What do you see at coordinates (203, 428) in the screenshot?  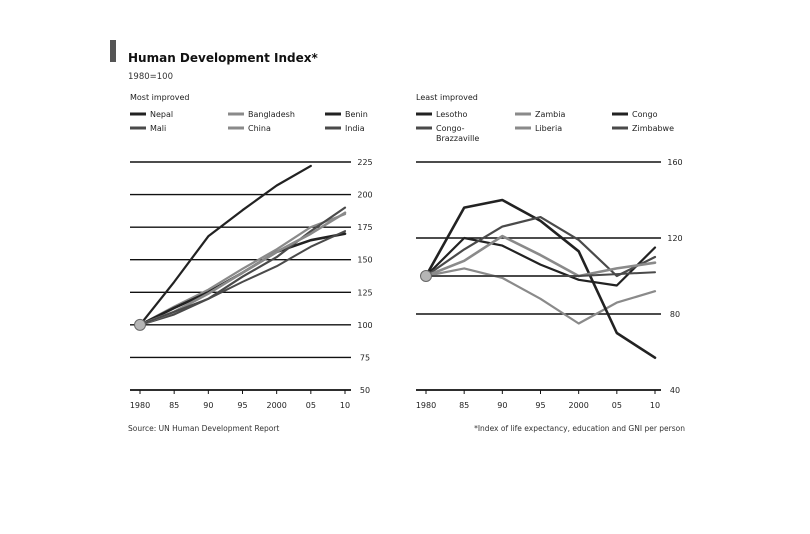 I see `source-note: Source: UN Human Development Report` at bounding box center [203, 428].